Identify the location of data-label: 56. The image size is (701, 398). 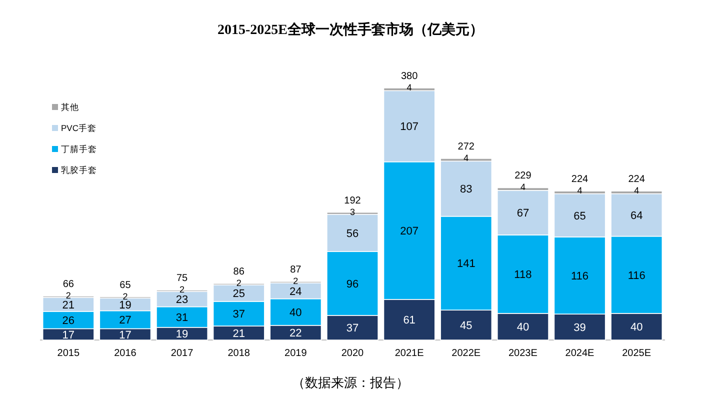
(352, 234).